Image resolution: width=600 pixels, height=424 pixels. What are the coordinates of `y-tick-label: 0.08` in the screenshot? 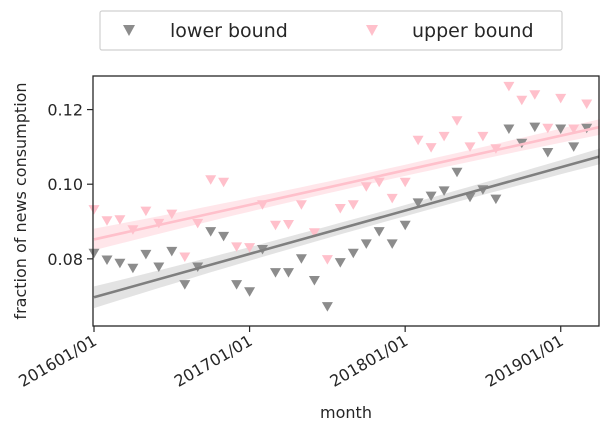 It's located at (65, 259).